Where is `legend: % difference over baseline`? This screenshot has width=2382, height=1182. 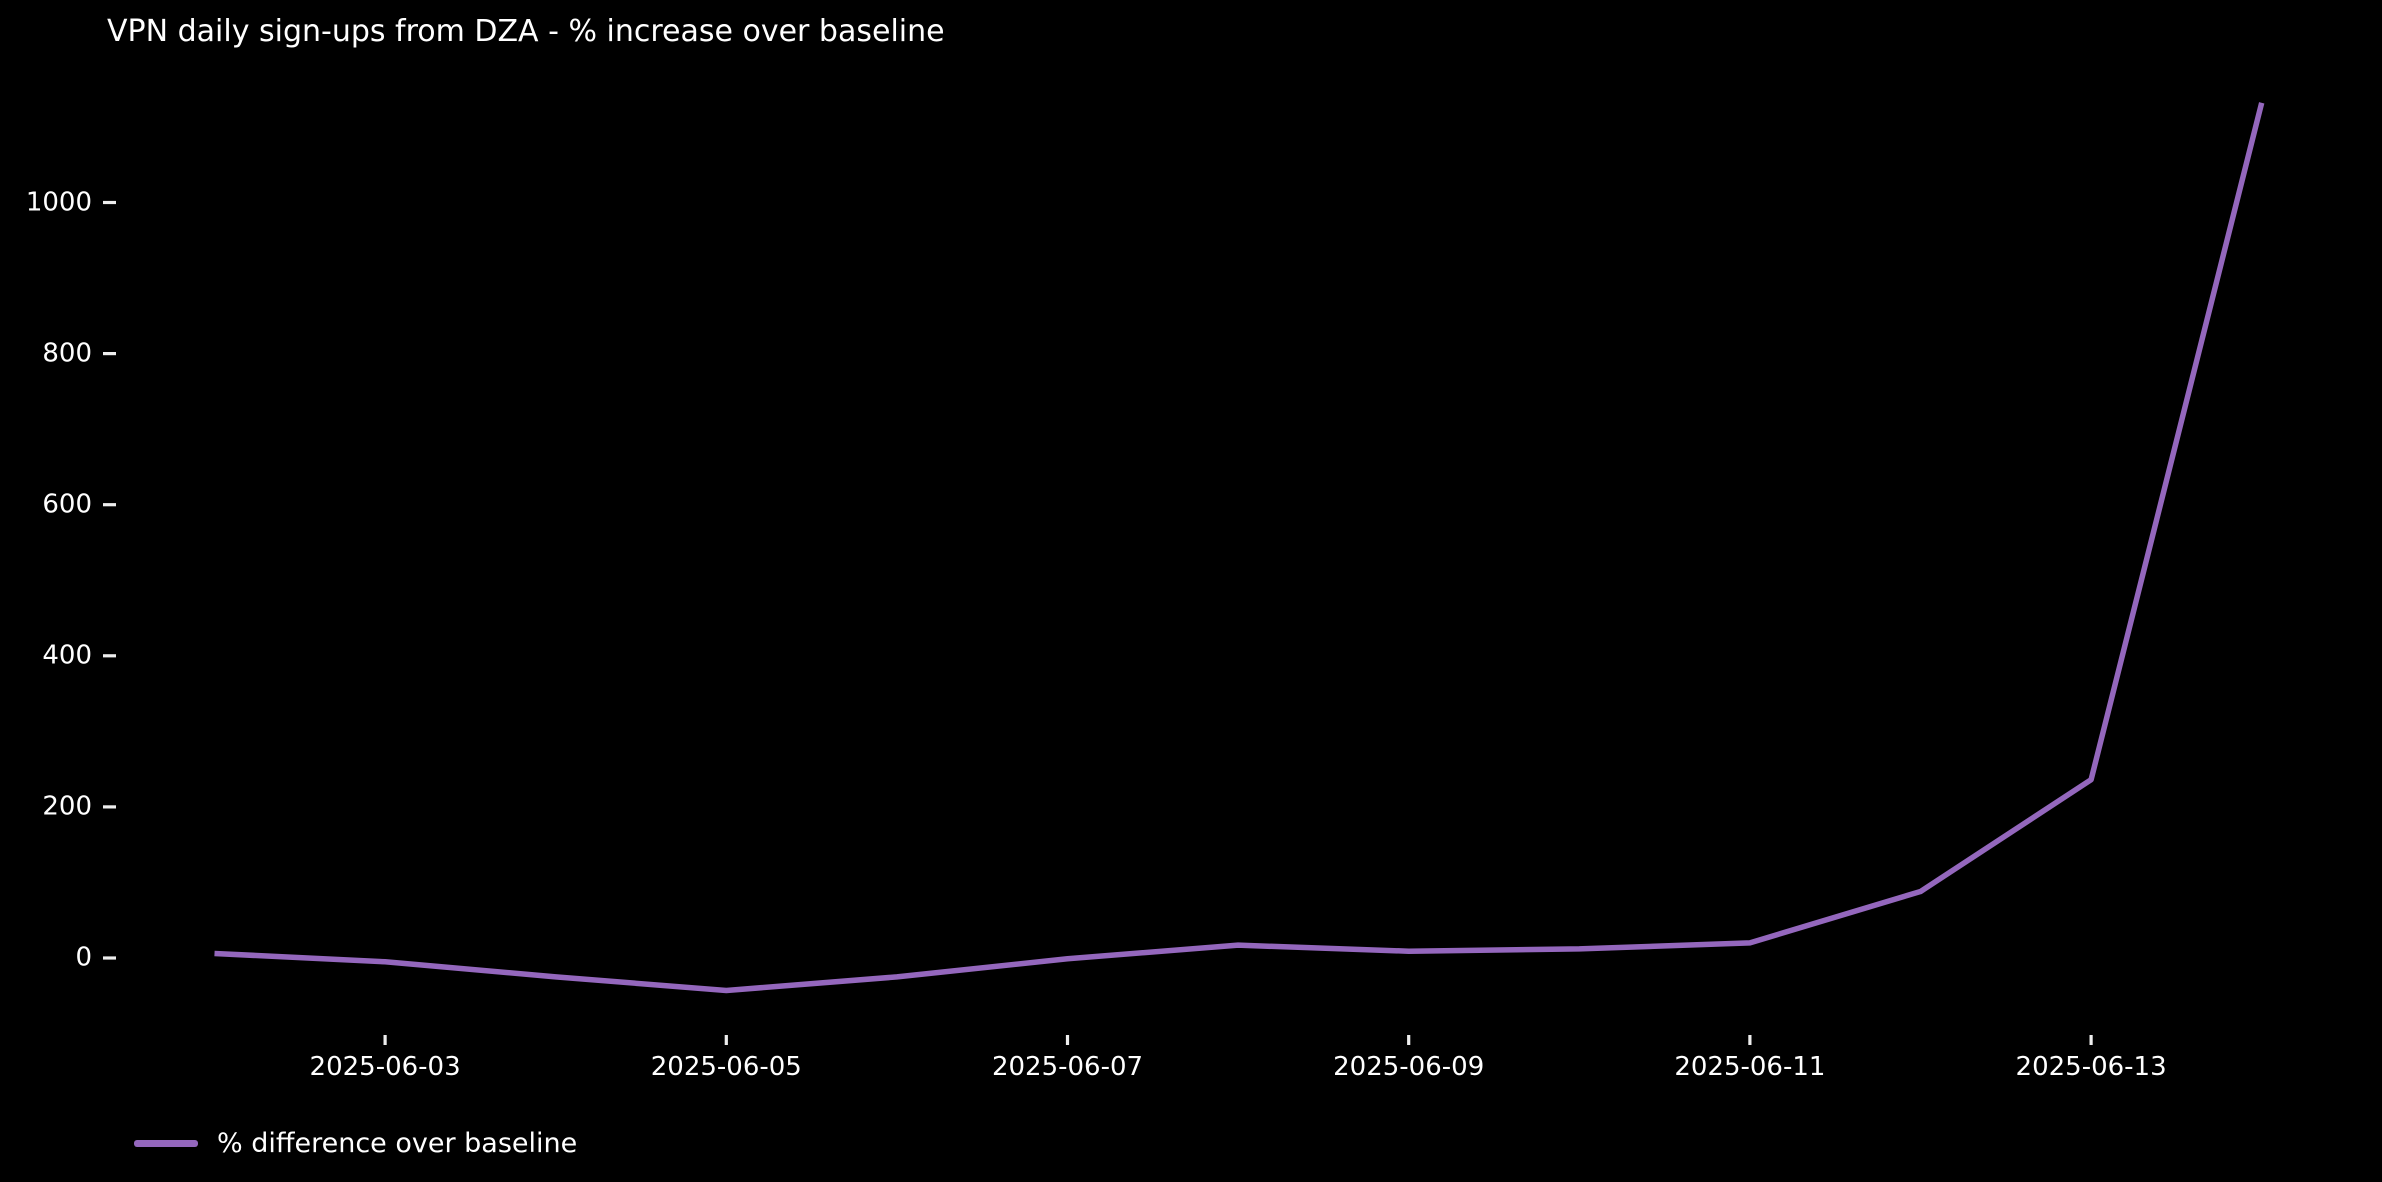
legend: % difference over baseline is located at coordinates (355, 1143).